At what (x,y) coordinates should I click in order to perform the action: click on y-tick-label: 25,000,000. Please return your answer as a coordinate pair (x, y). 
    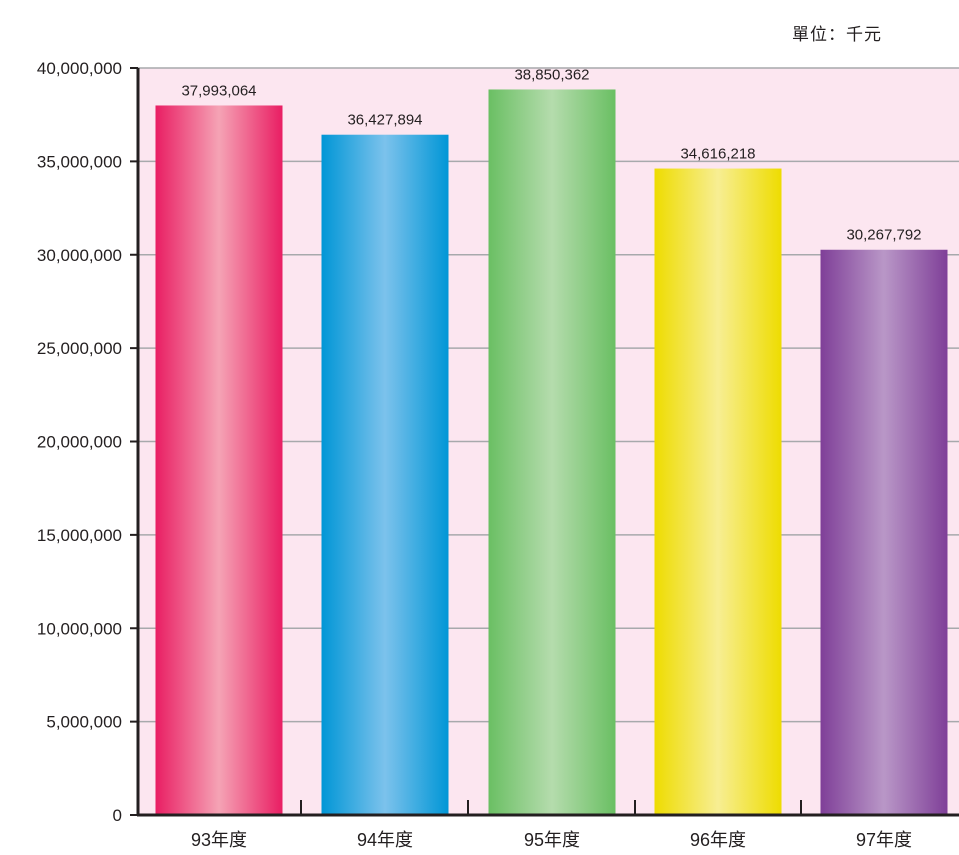
    Looking at the image, I should click on (79, 348).